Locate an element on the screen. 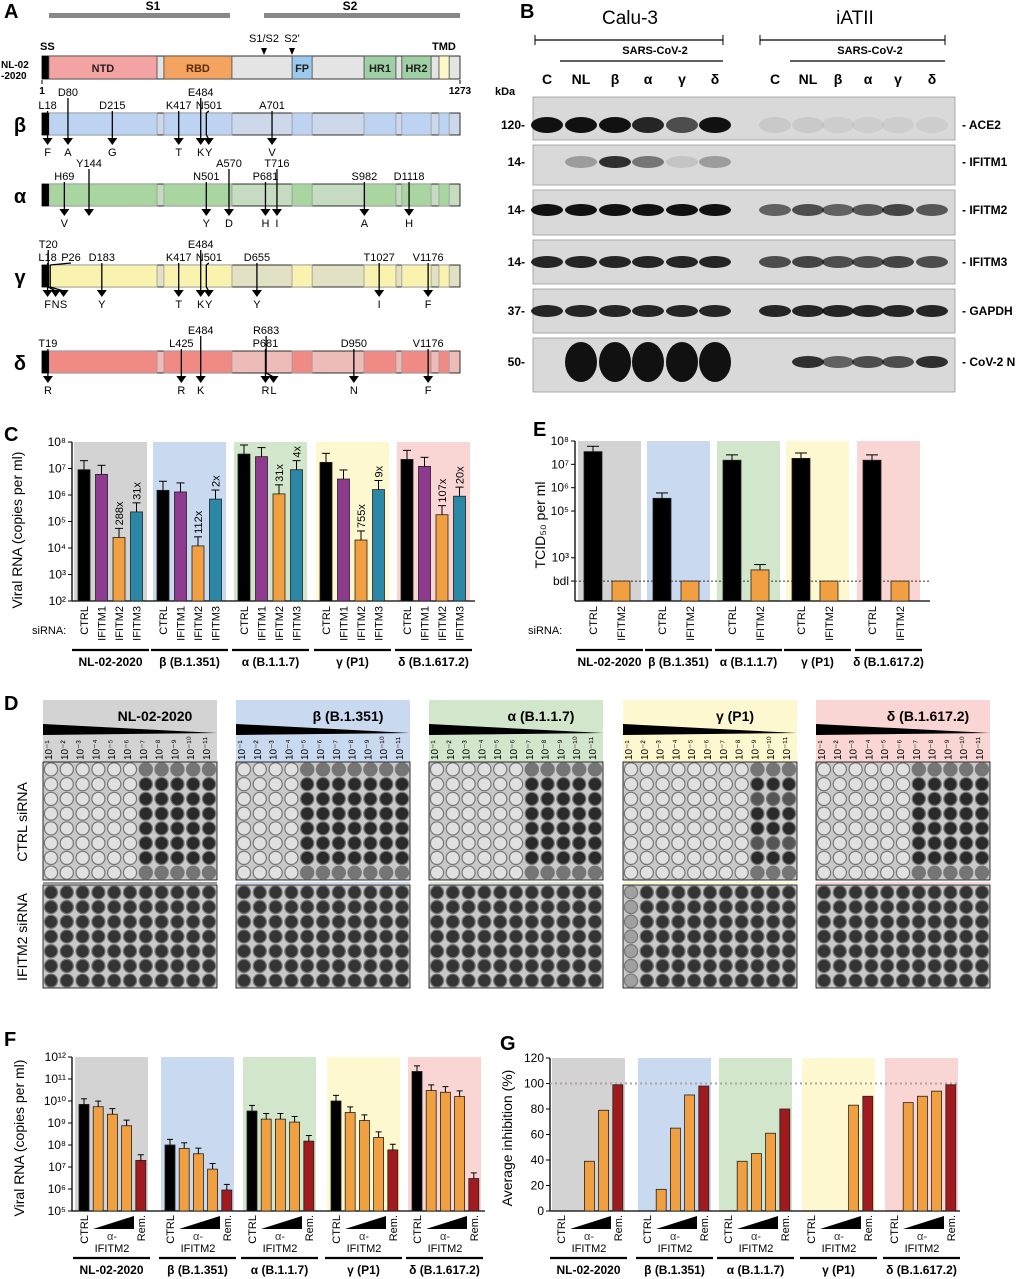  s2-bar is located at coordinates (362, 15).